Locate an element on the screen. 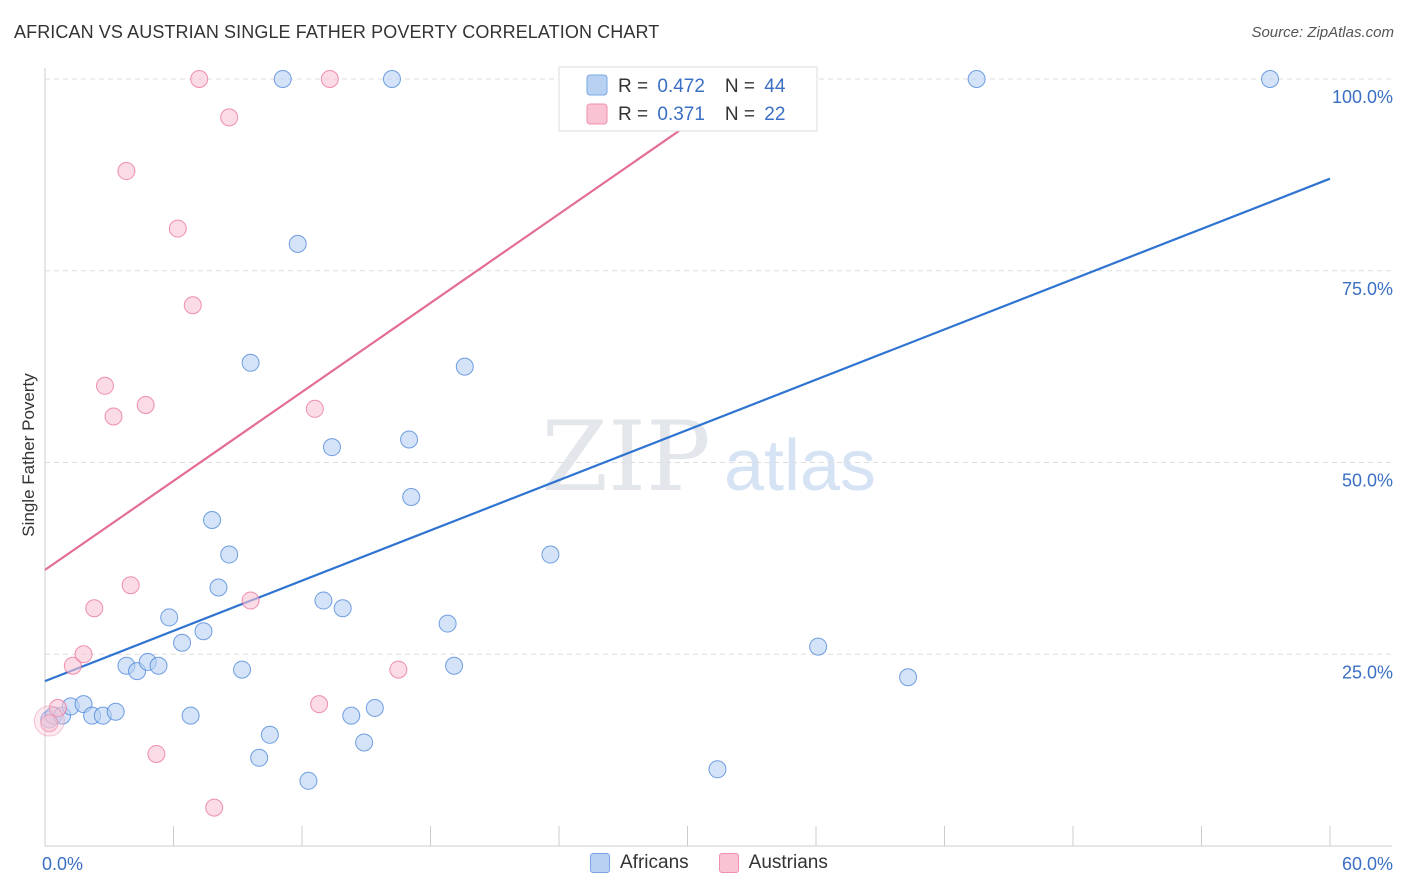  legend-swatch-pink is located at coordinates (728, 863).